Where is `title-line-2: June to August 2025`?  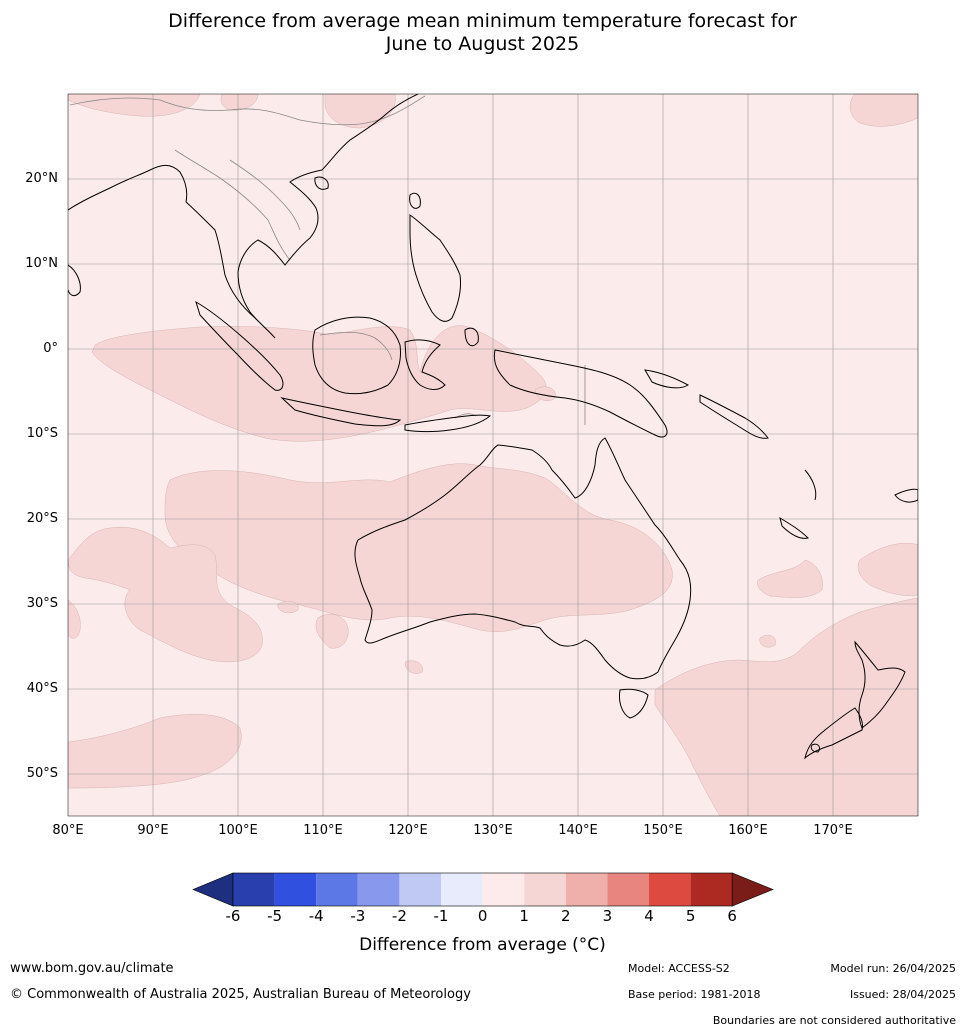 title-line-2: June to August 2025 is located at coordinates (482, 44).